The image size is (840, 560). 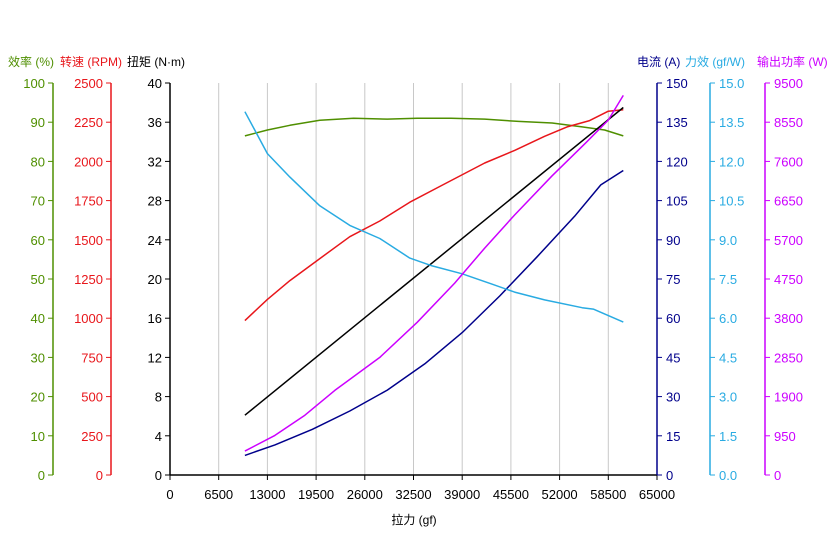 I want to click on rpm-tick-label: 2250, so click(x=88, y=122).